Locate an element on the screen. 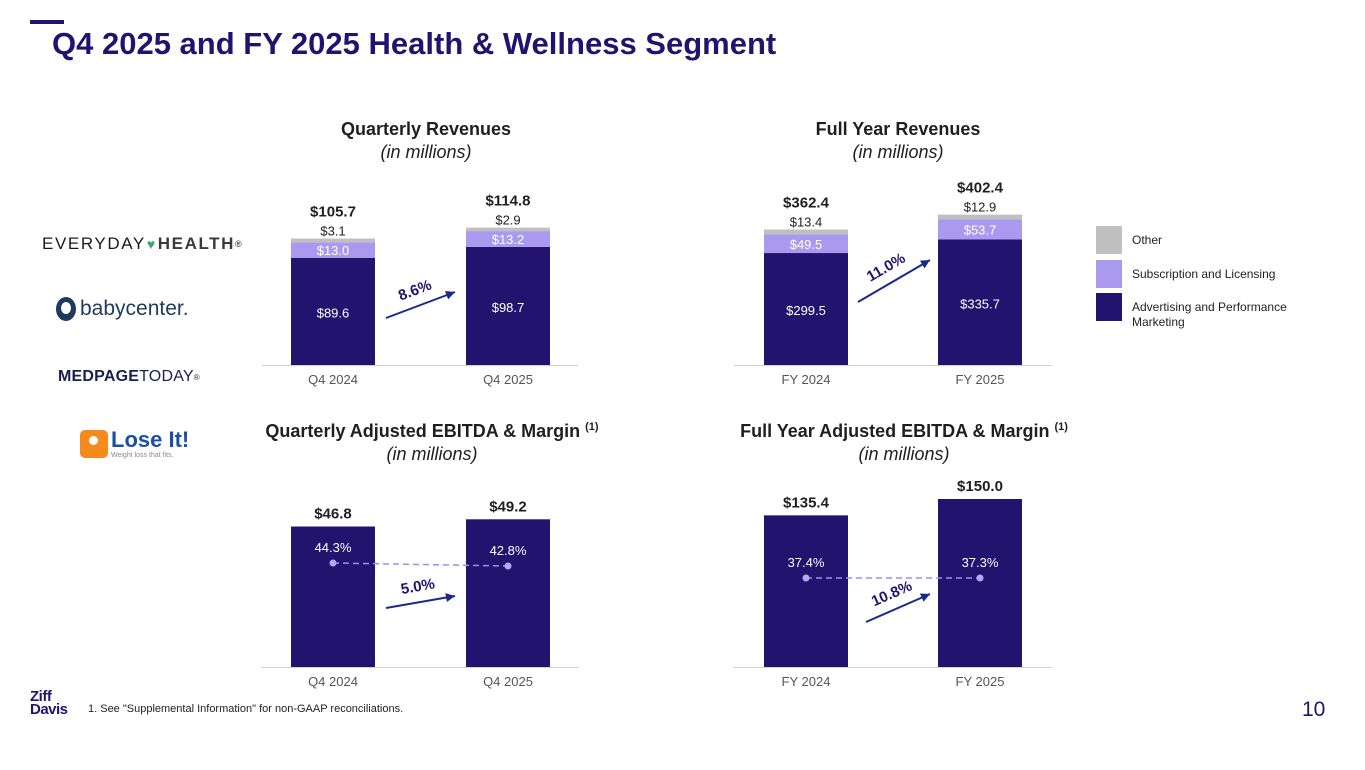 The width and height of the screenshot is (1365, 770). total-label: $135.4 is located at coordinates (806, 502).